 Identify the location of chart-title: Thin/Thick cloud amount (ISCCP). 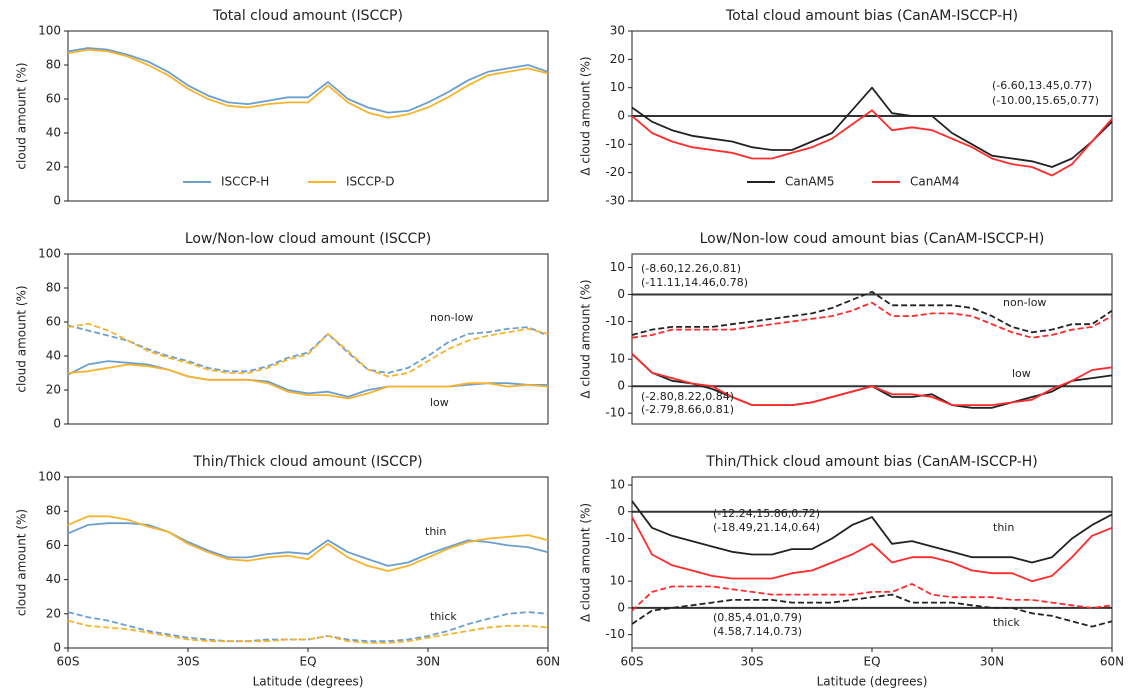
(307, 462).